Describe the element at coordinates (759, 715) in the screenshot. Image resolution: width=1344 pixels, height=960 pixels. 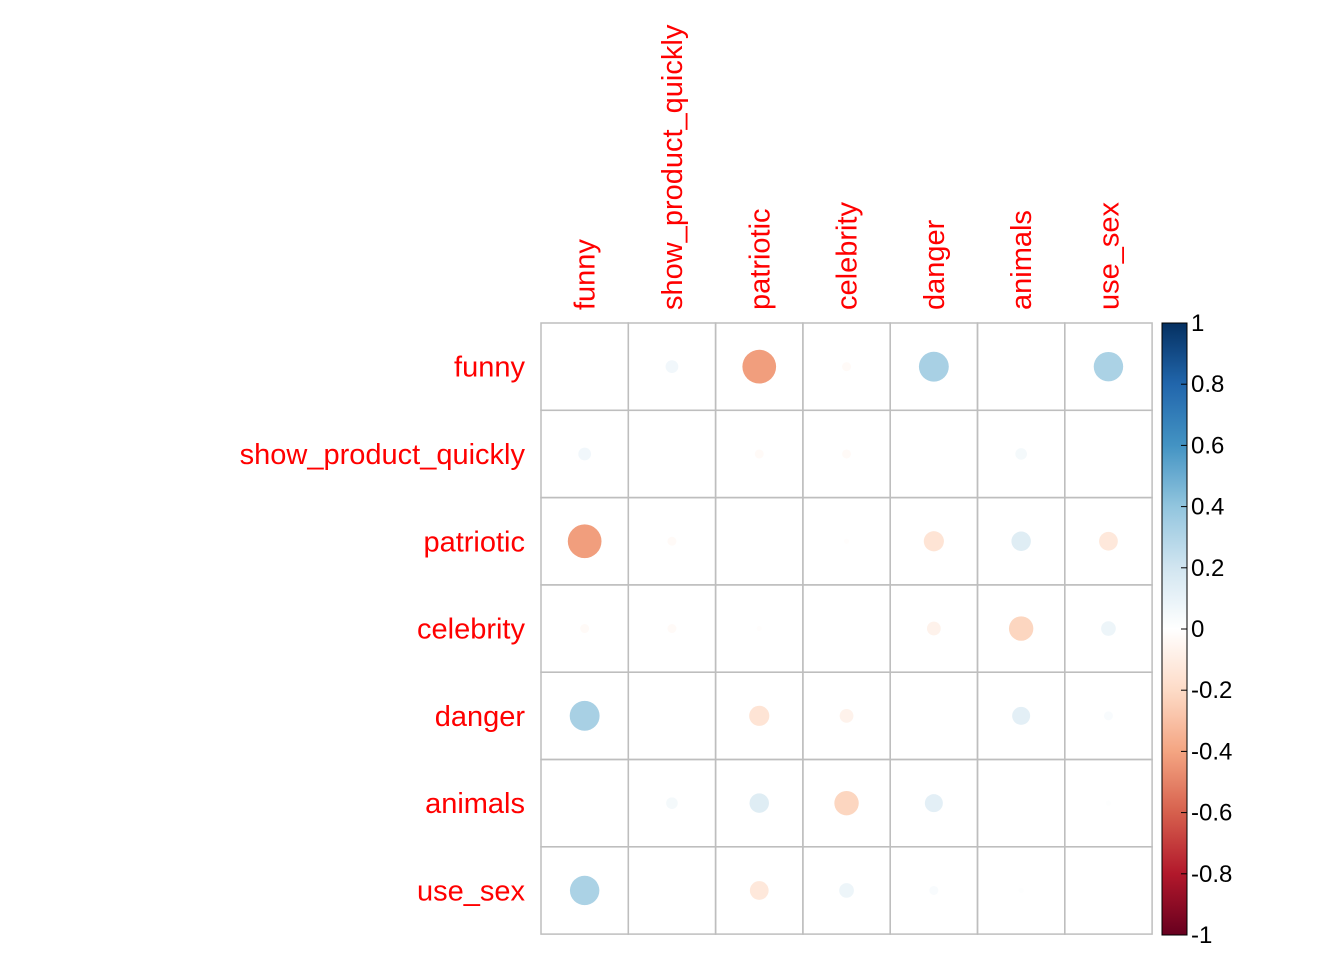
I see `corr-circle-danger-patriotic` at that location.